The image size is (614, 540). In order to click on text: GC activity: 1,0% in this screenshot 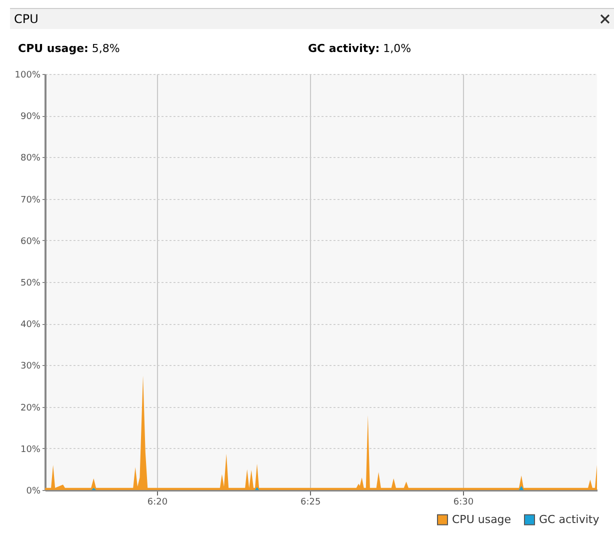, I will do `click(360, 48)`.